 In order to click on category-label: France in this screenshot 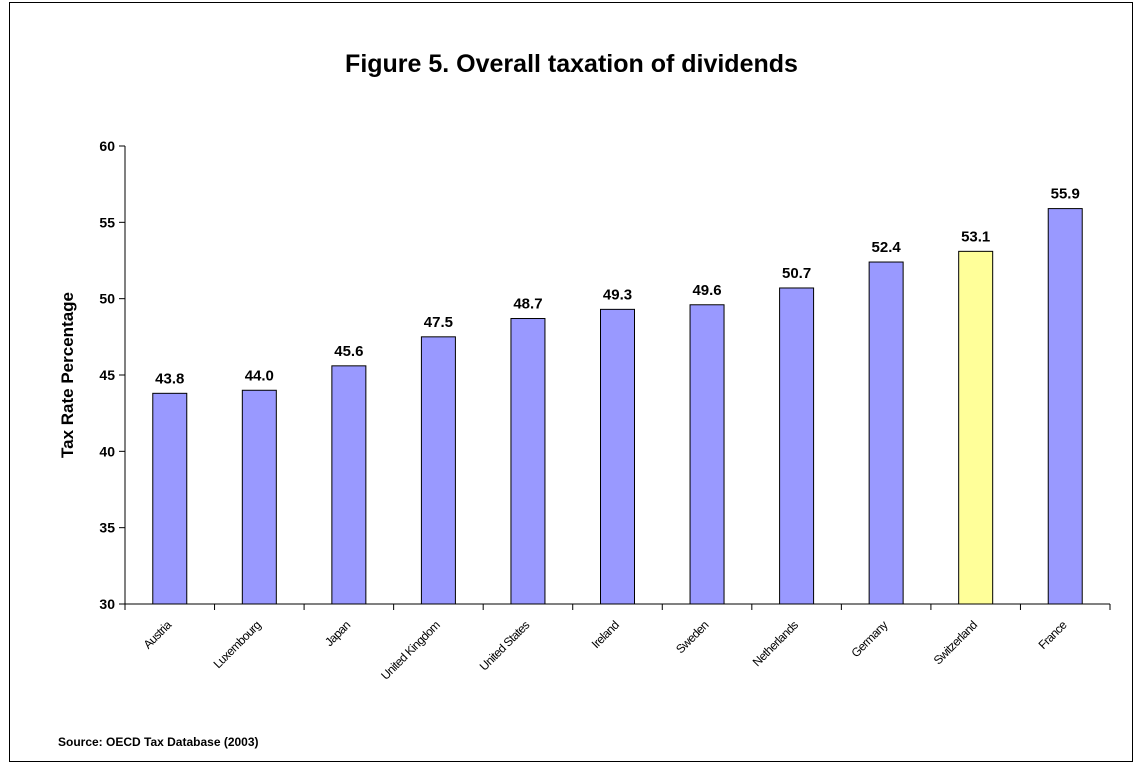, I will do `click(1053, 635)`.